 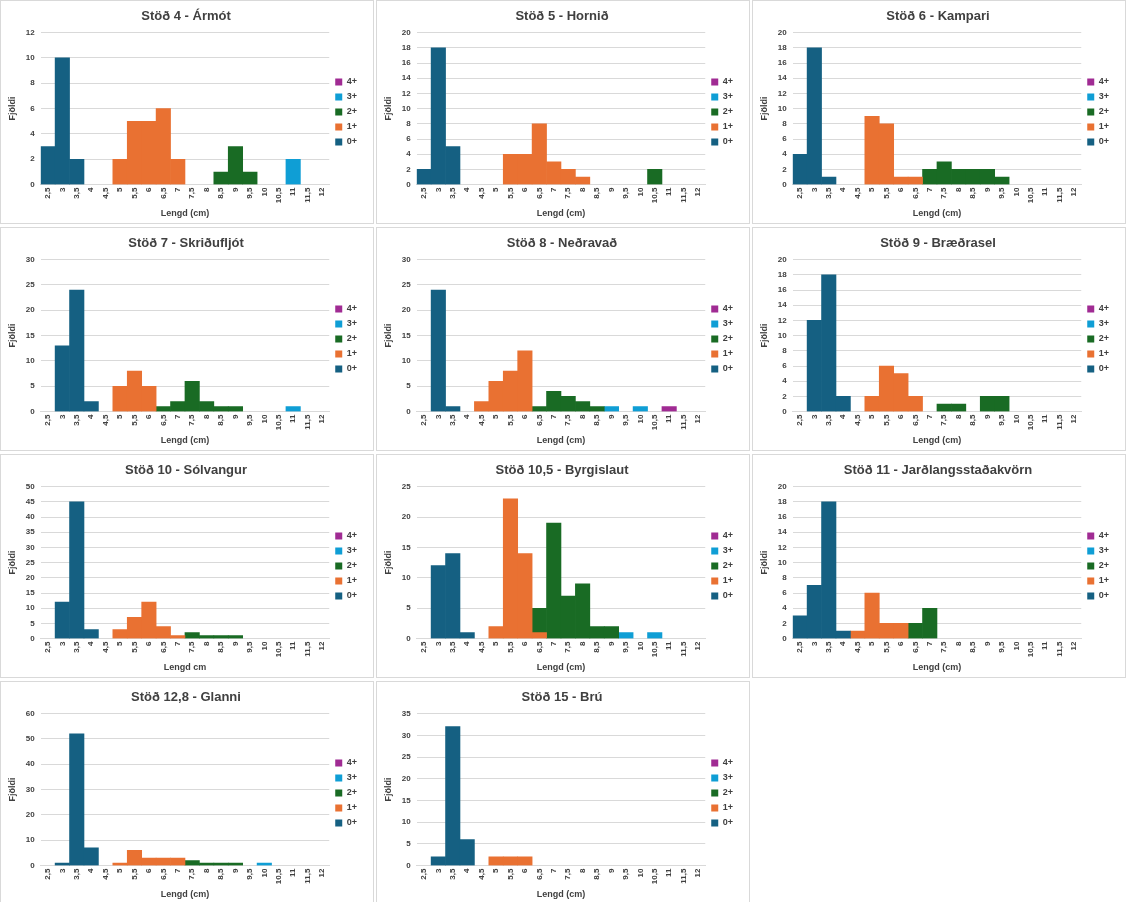 I want to click on y-tick-label: 14, so click(x=406, y=78).